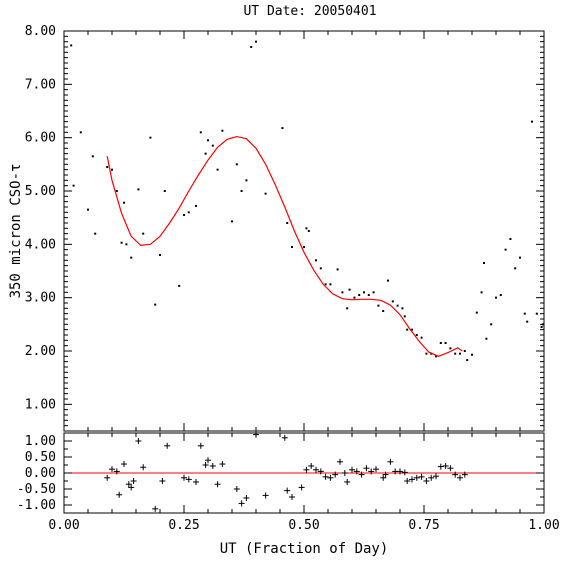 This screenshot has height=579, width=574. I want to click on residual-y-tick-label: 1.00, so click(40, 441).